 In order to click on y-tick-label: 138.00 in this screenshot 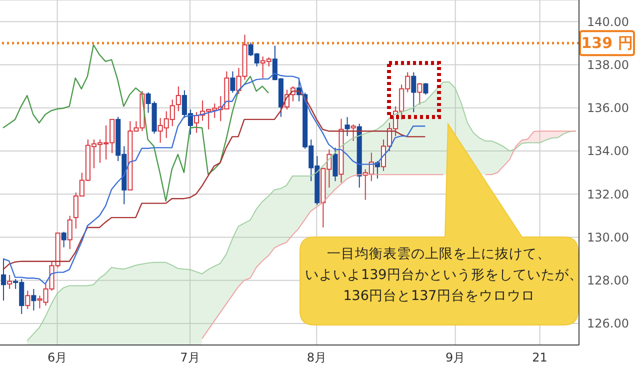, I will do `click(608, 65)`.